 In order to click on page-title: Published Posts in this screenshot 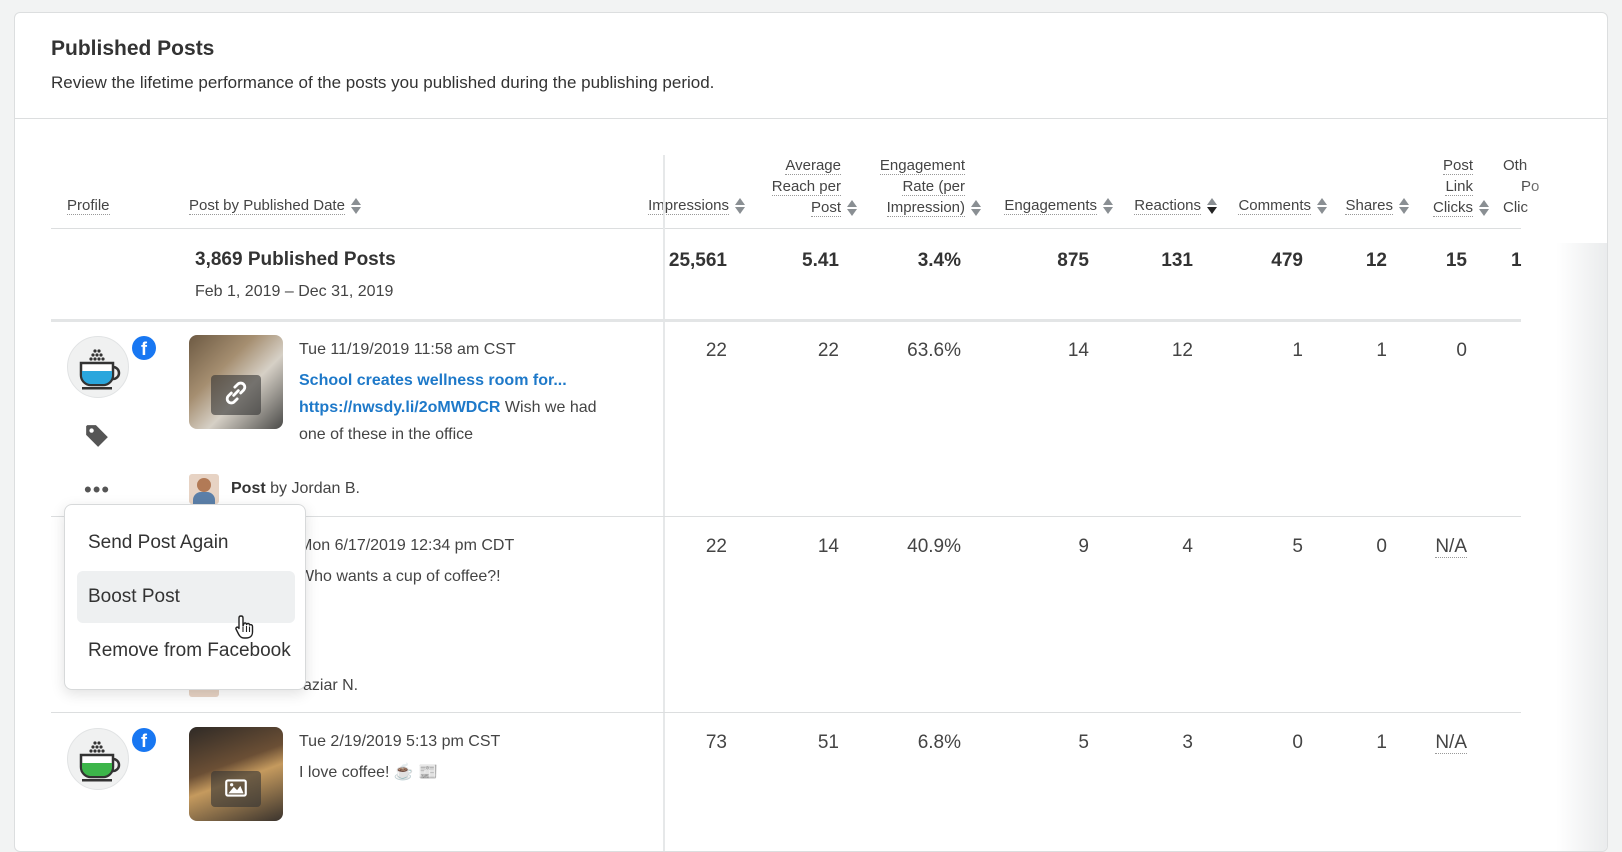, I will do `click(133, 48)`.